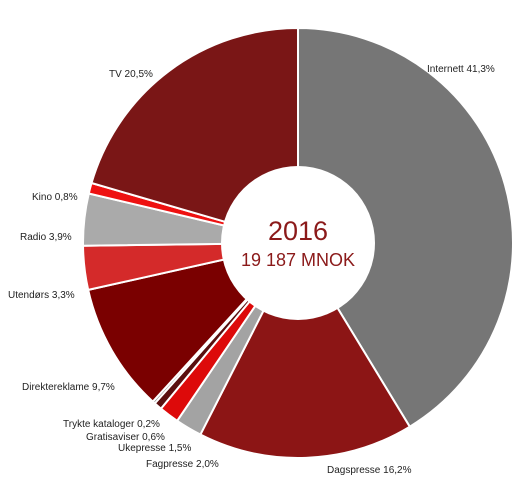 The image size is (529, 479). Describe the element at coordinates (68, 387) in the screenshot. I see `slice-label-direktereklame: Direktereklame 9,7%` at that location.